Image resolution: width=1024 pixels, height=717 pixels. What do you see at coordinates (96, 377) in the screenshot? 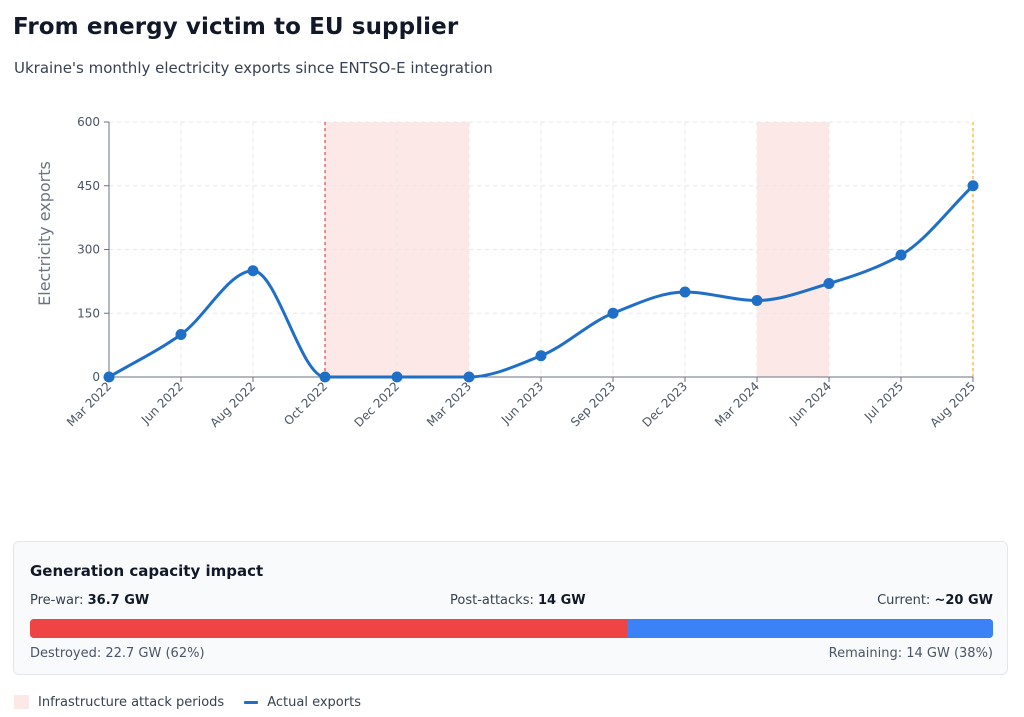
I see `y-tick-label: 0` at bounding box center [96, 377].